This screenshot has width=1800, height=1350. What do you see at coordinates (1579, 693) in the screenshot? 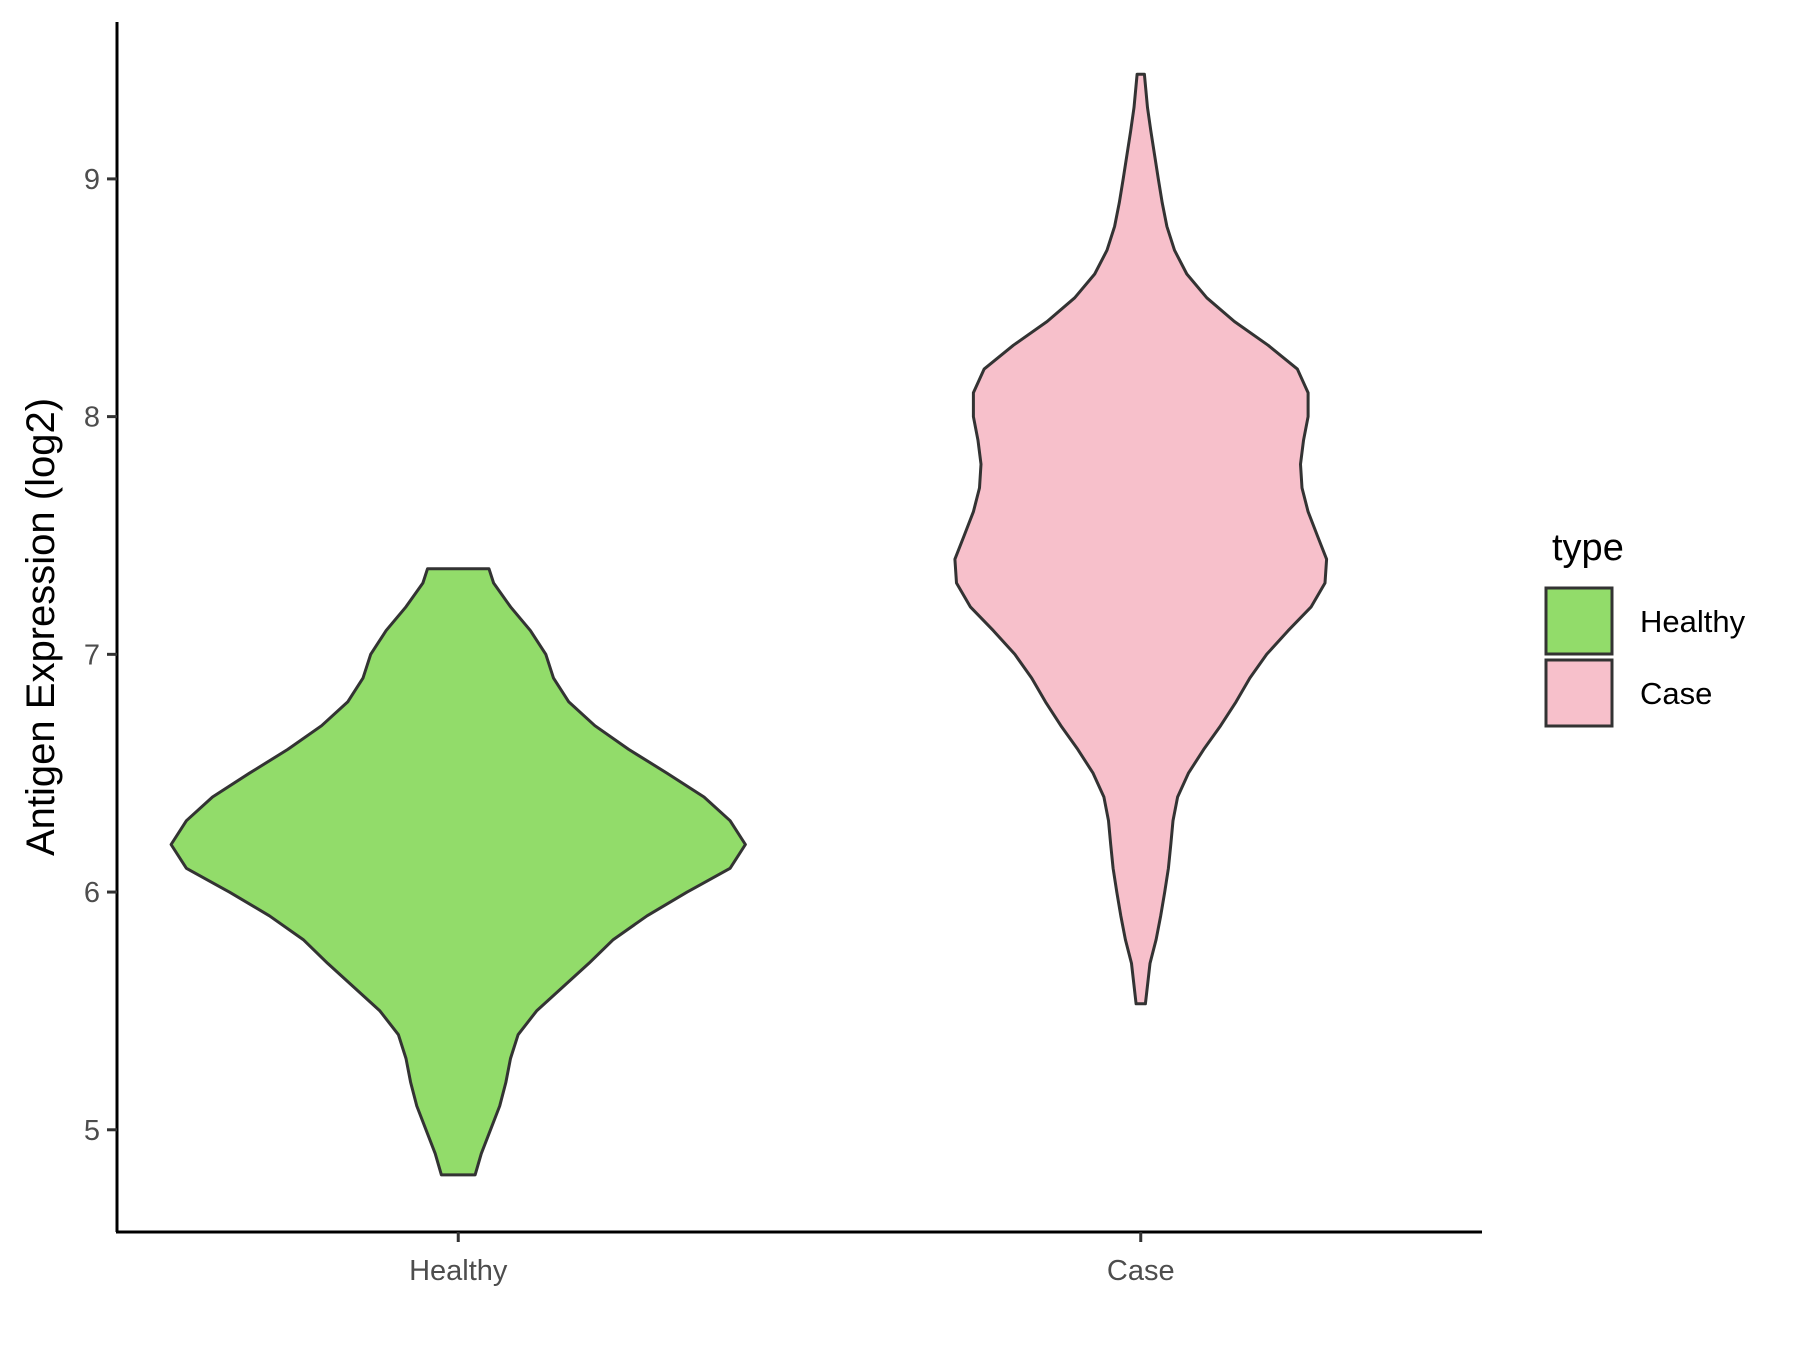
I see `legend-key-case` at bounding box center [1579, 693].